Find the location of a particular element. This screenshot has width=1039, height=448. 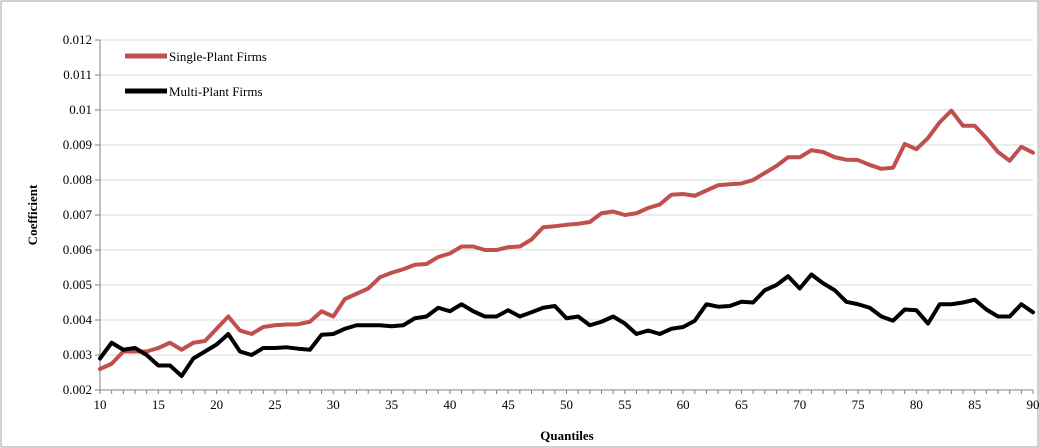

x-tick-label: 45 is located at coordinates (508, 404).